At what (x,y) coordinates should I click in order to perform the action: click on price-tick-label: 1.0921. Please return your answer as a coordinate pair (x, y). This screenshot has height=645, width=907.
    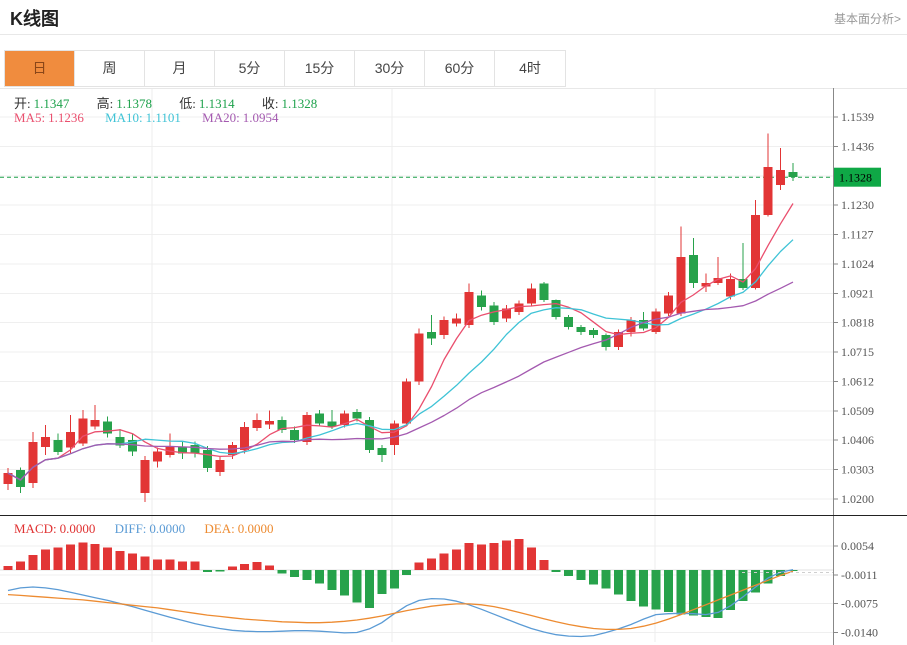
    Looking at the image, I should click on (857, 293).